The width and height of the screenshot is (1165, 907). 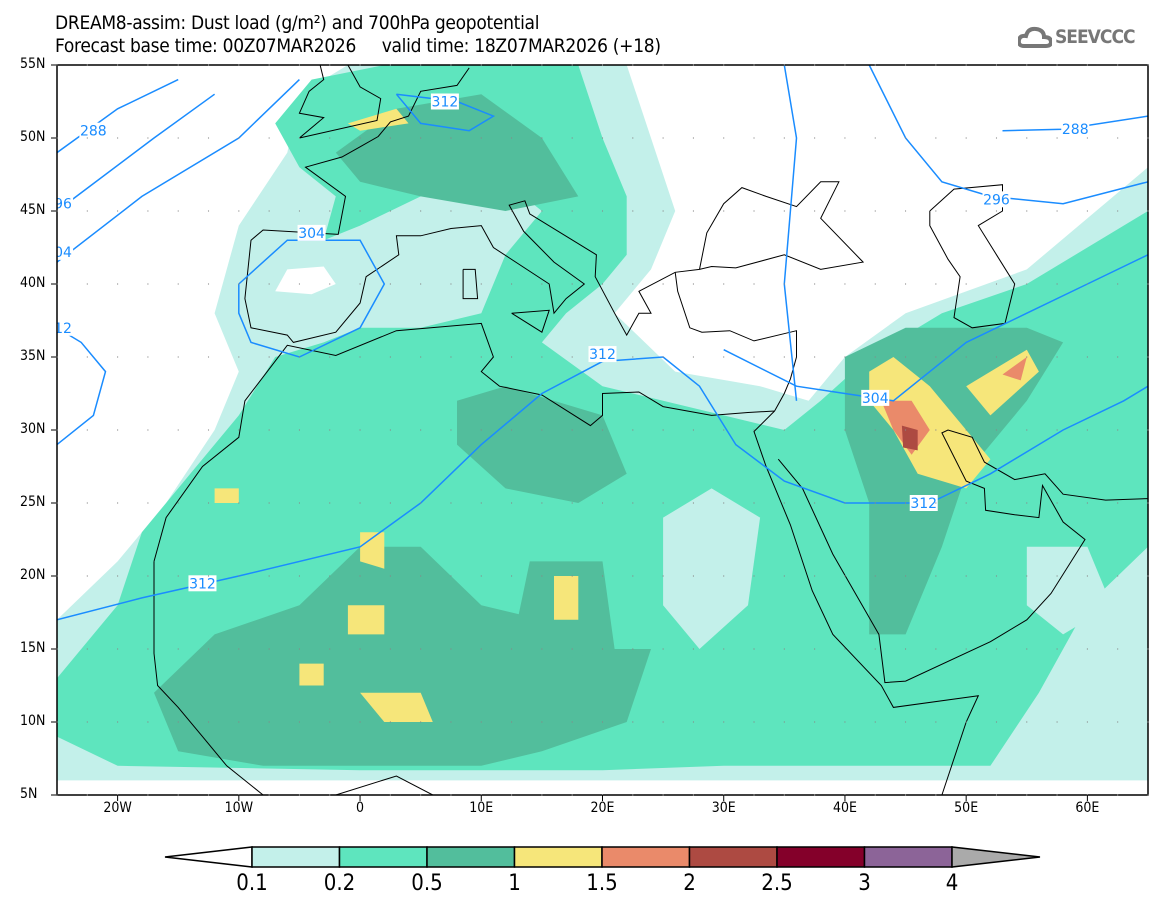 I want to click on logo-text: SEEVCCC, so click(x=1095, y=37).